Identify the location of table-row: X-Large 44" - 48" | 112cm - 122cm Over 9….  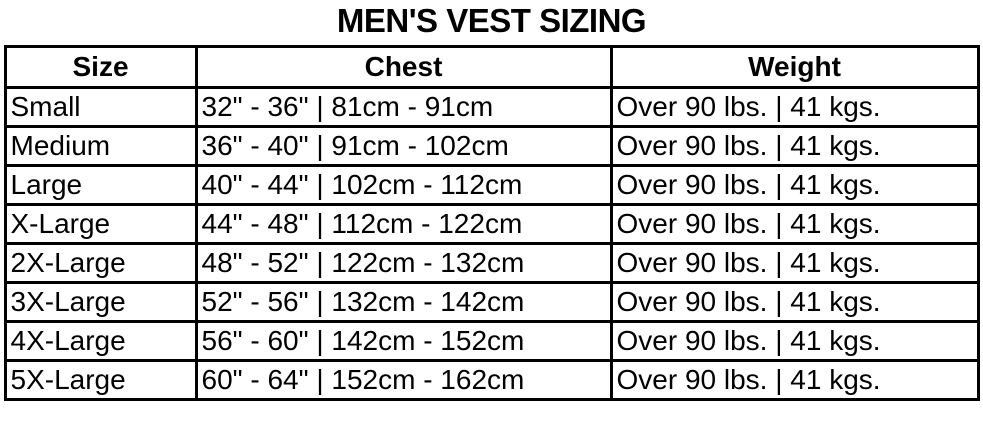
(491, 224).